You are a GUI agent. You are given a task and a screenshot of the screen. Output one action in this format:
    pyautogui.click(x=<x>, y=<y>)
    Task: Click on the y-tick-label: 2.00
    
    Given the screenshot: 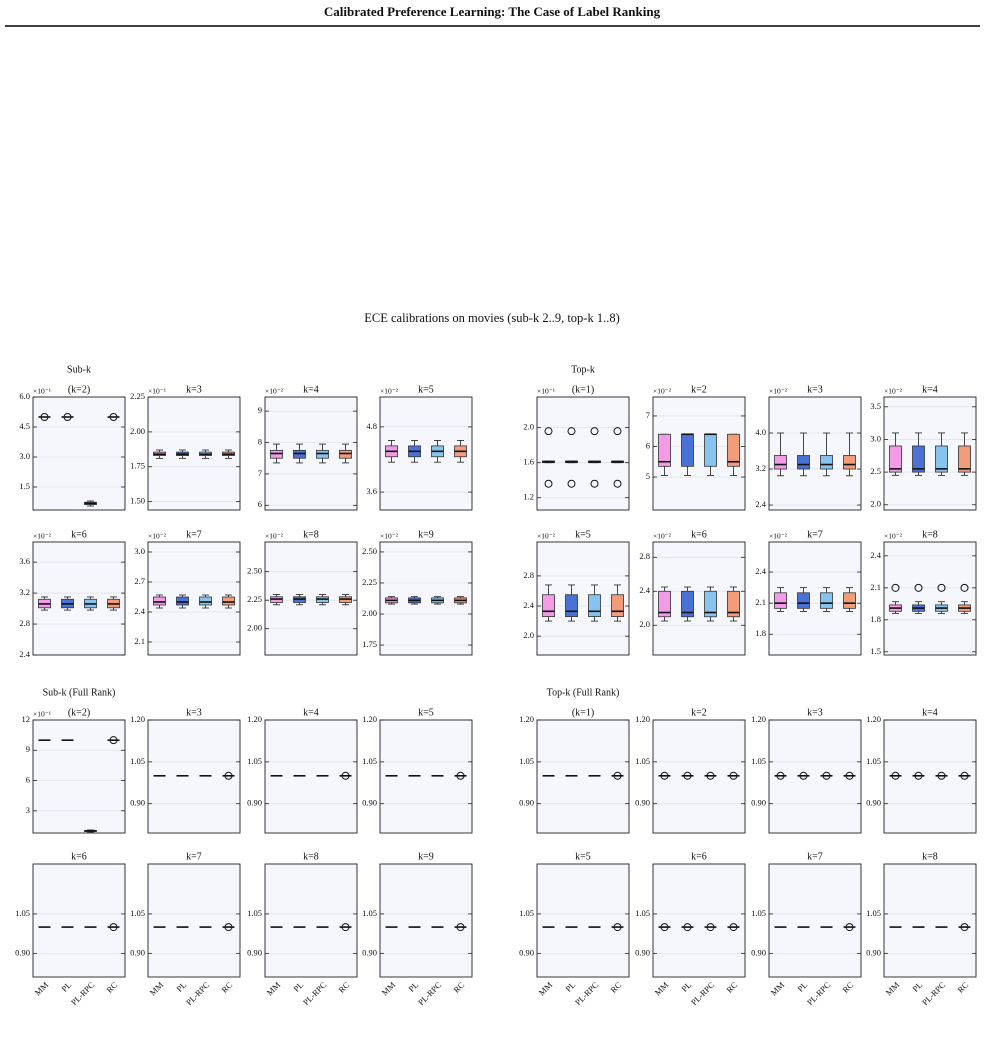 What is the action you would take?
    pyautogui.click(x=369, y=613)
    